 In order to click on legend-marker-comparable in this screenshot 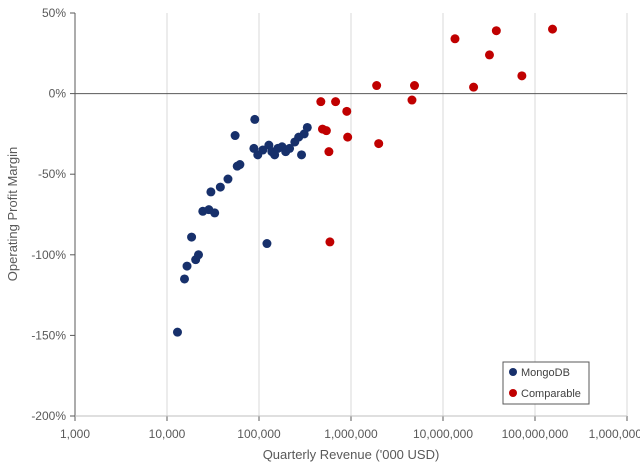, I will do `click(513, 393)`.